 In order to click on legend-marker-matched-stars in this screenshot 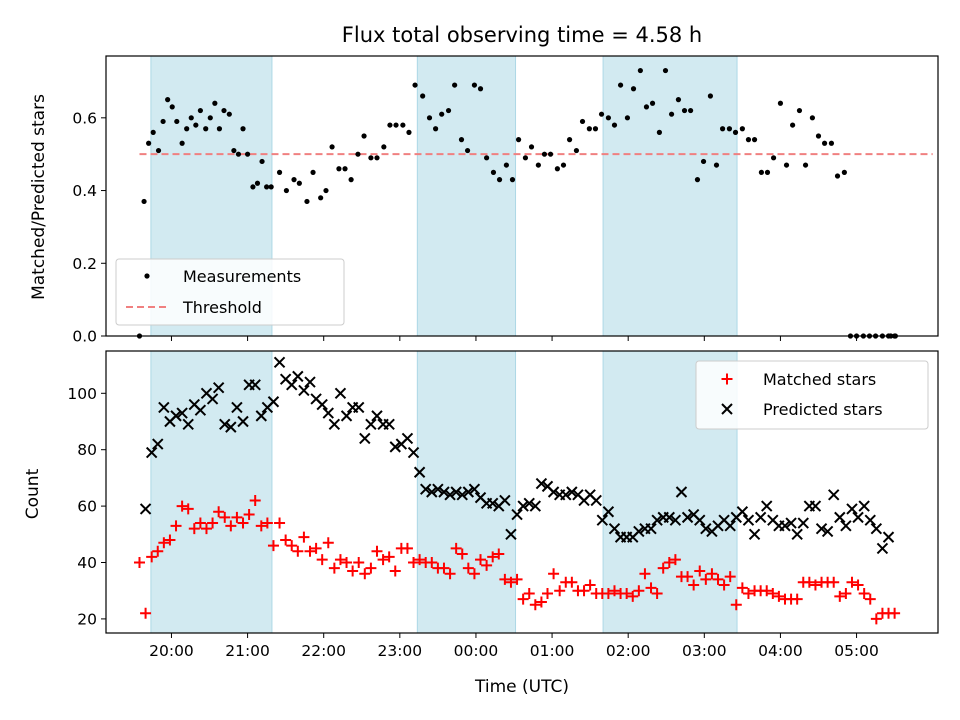, I will do `click(727, 379)`.